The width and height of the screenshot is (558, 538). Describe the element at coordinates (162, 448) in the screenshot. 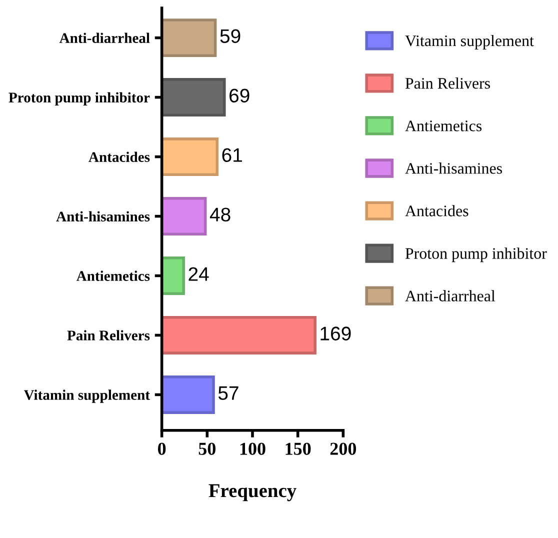

I see `x-tick-label: 0` at that location.